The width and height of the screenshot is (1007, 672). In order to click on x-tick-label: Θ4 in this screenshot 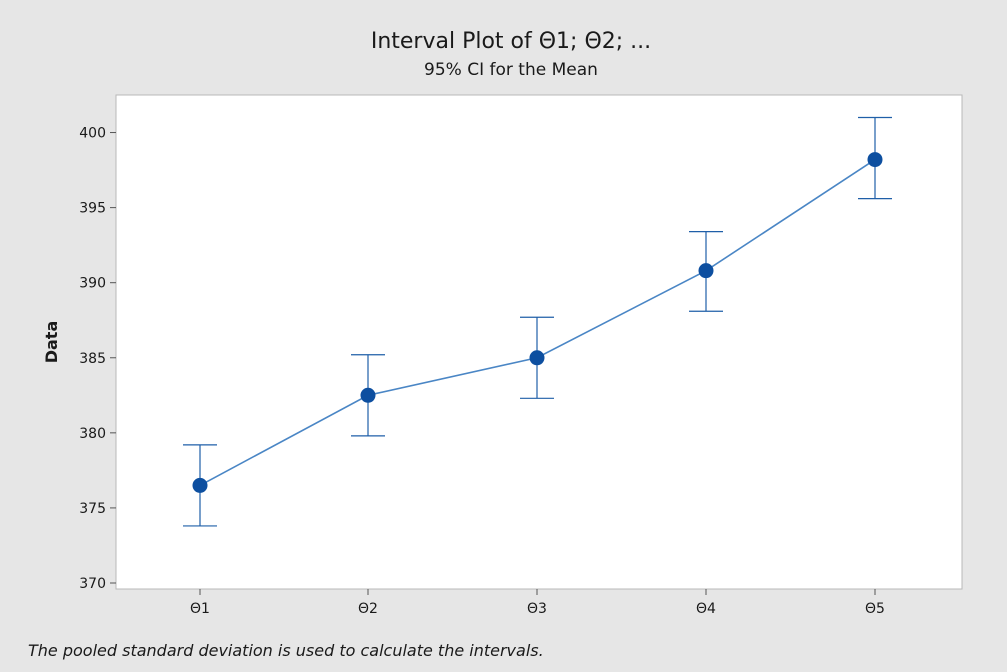, I will do `click(706, 609)`.